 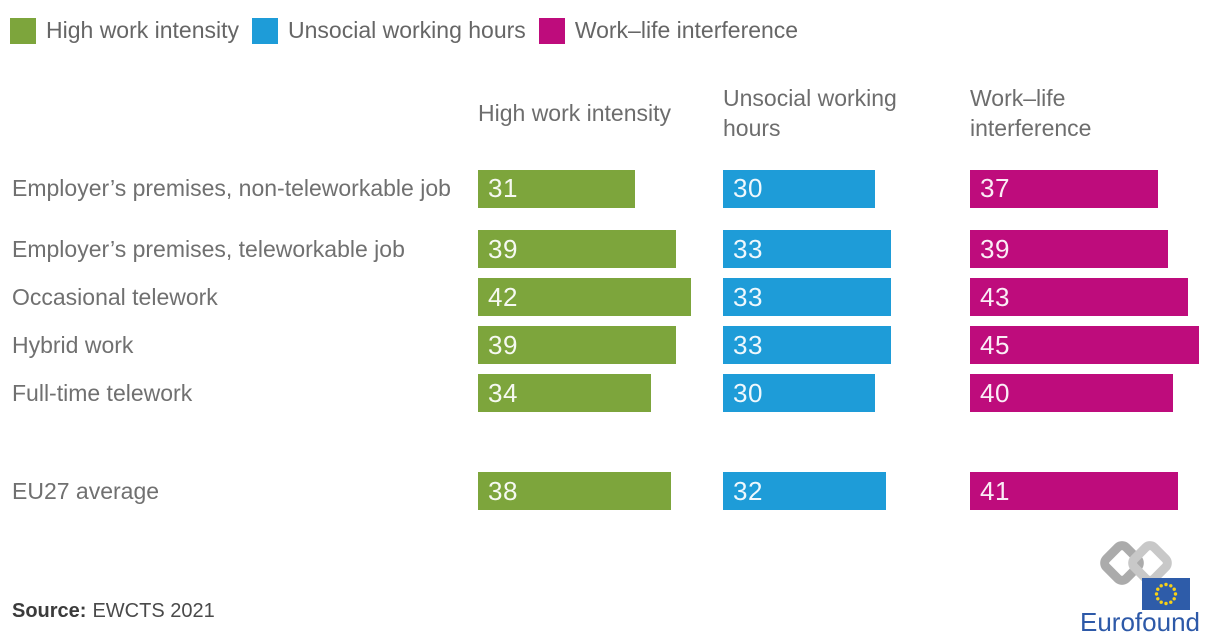 I want to click on source-line: Source: EWCTS 2021, so click(x=113, y=611).